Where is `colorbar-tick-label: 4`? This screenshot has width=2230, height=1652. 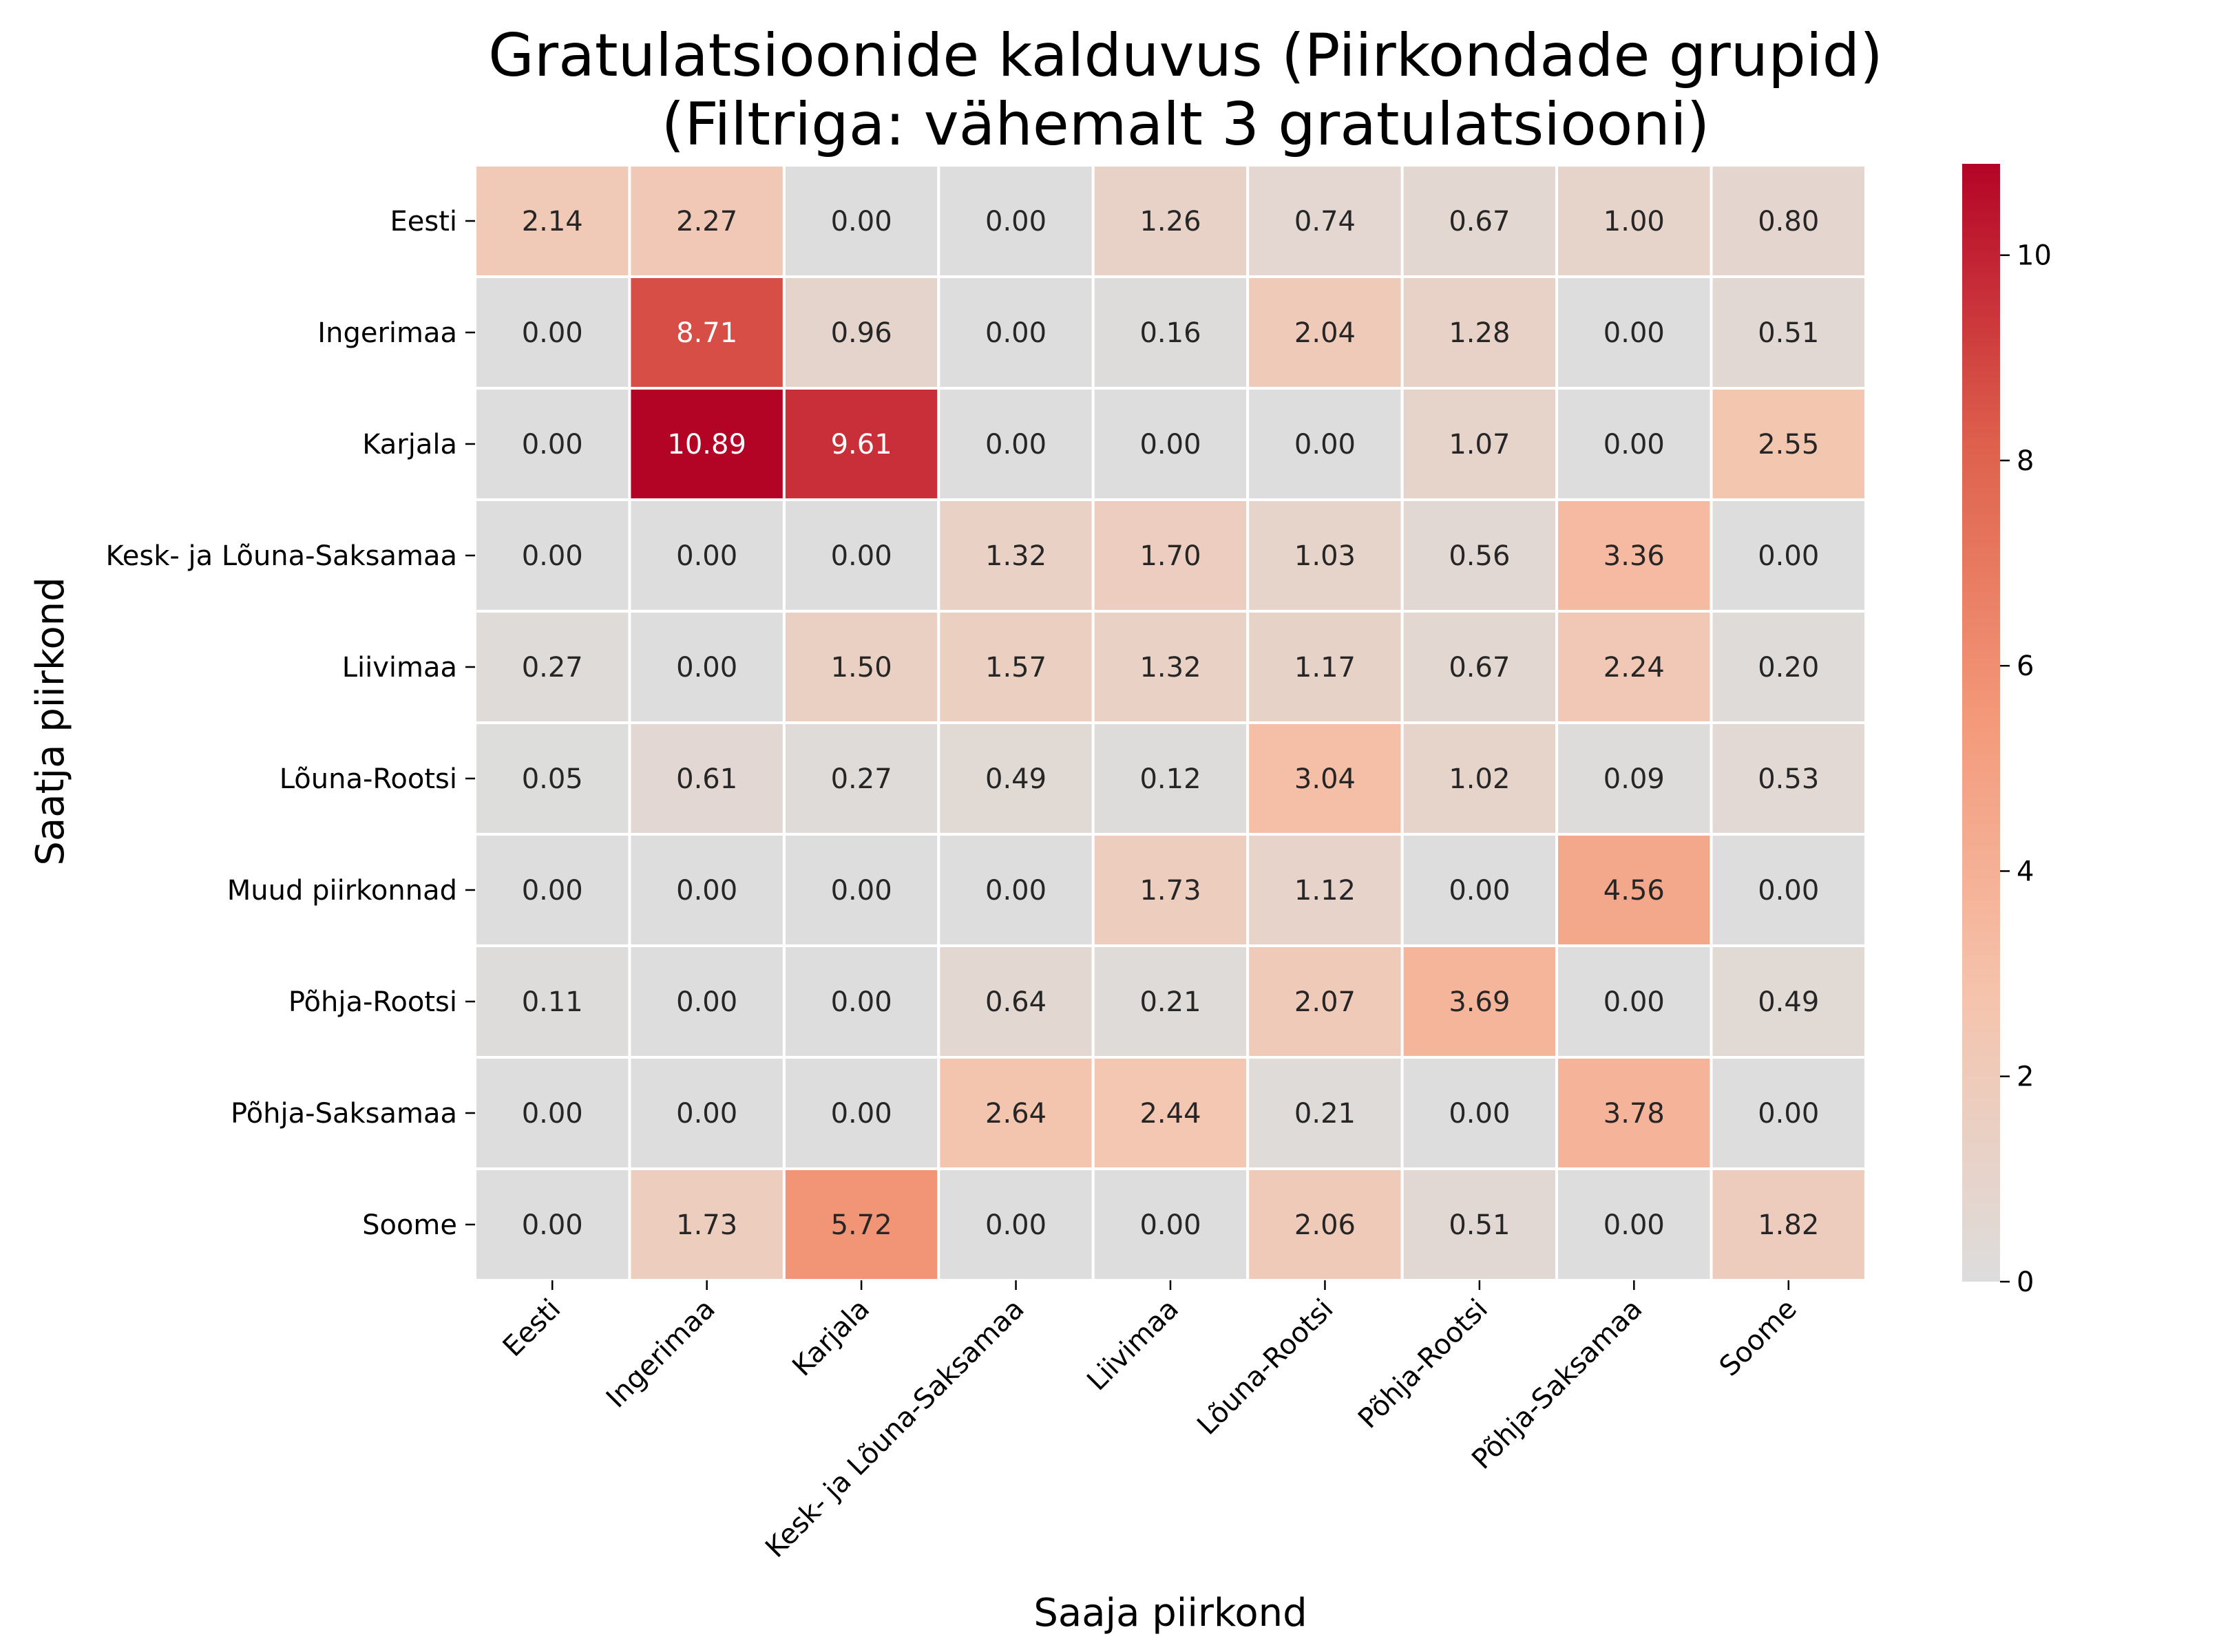 colorbar-tick-label: 4 is located at coordinates (2025, 871).